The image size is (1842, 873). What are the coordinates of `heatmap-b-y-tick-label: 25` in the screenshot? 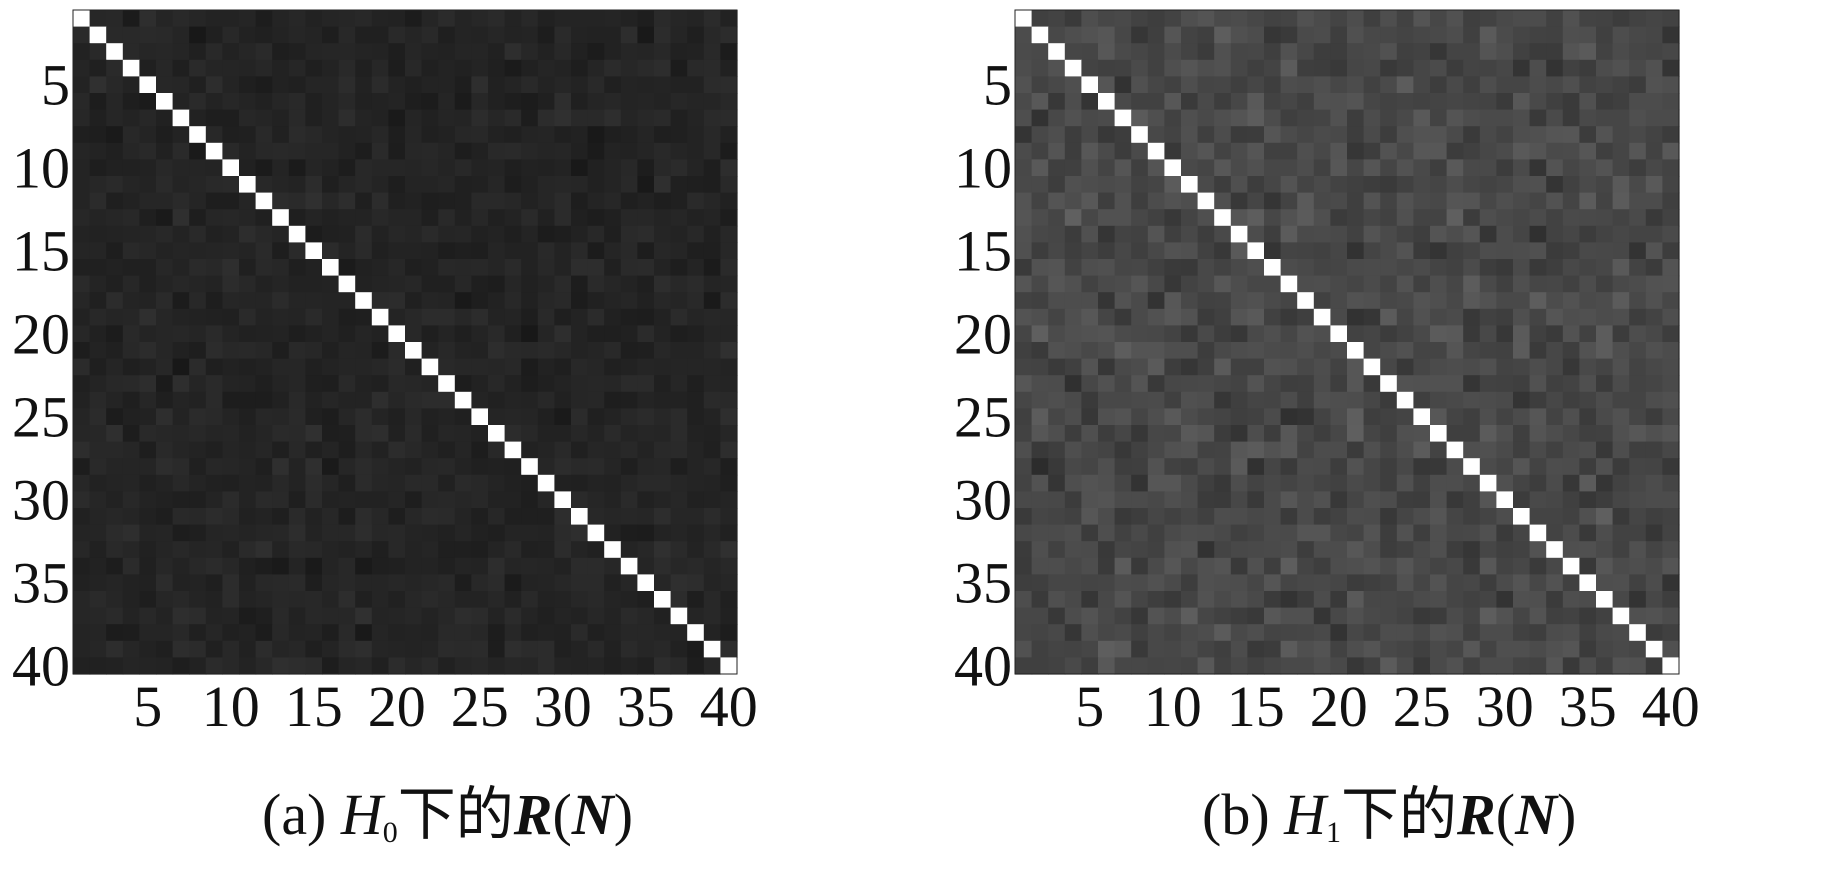 It's located at (983, 417).